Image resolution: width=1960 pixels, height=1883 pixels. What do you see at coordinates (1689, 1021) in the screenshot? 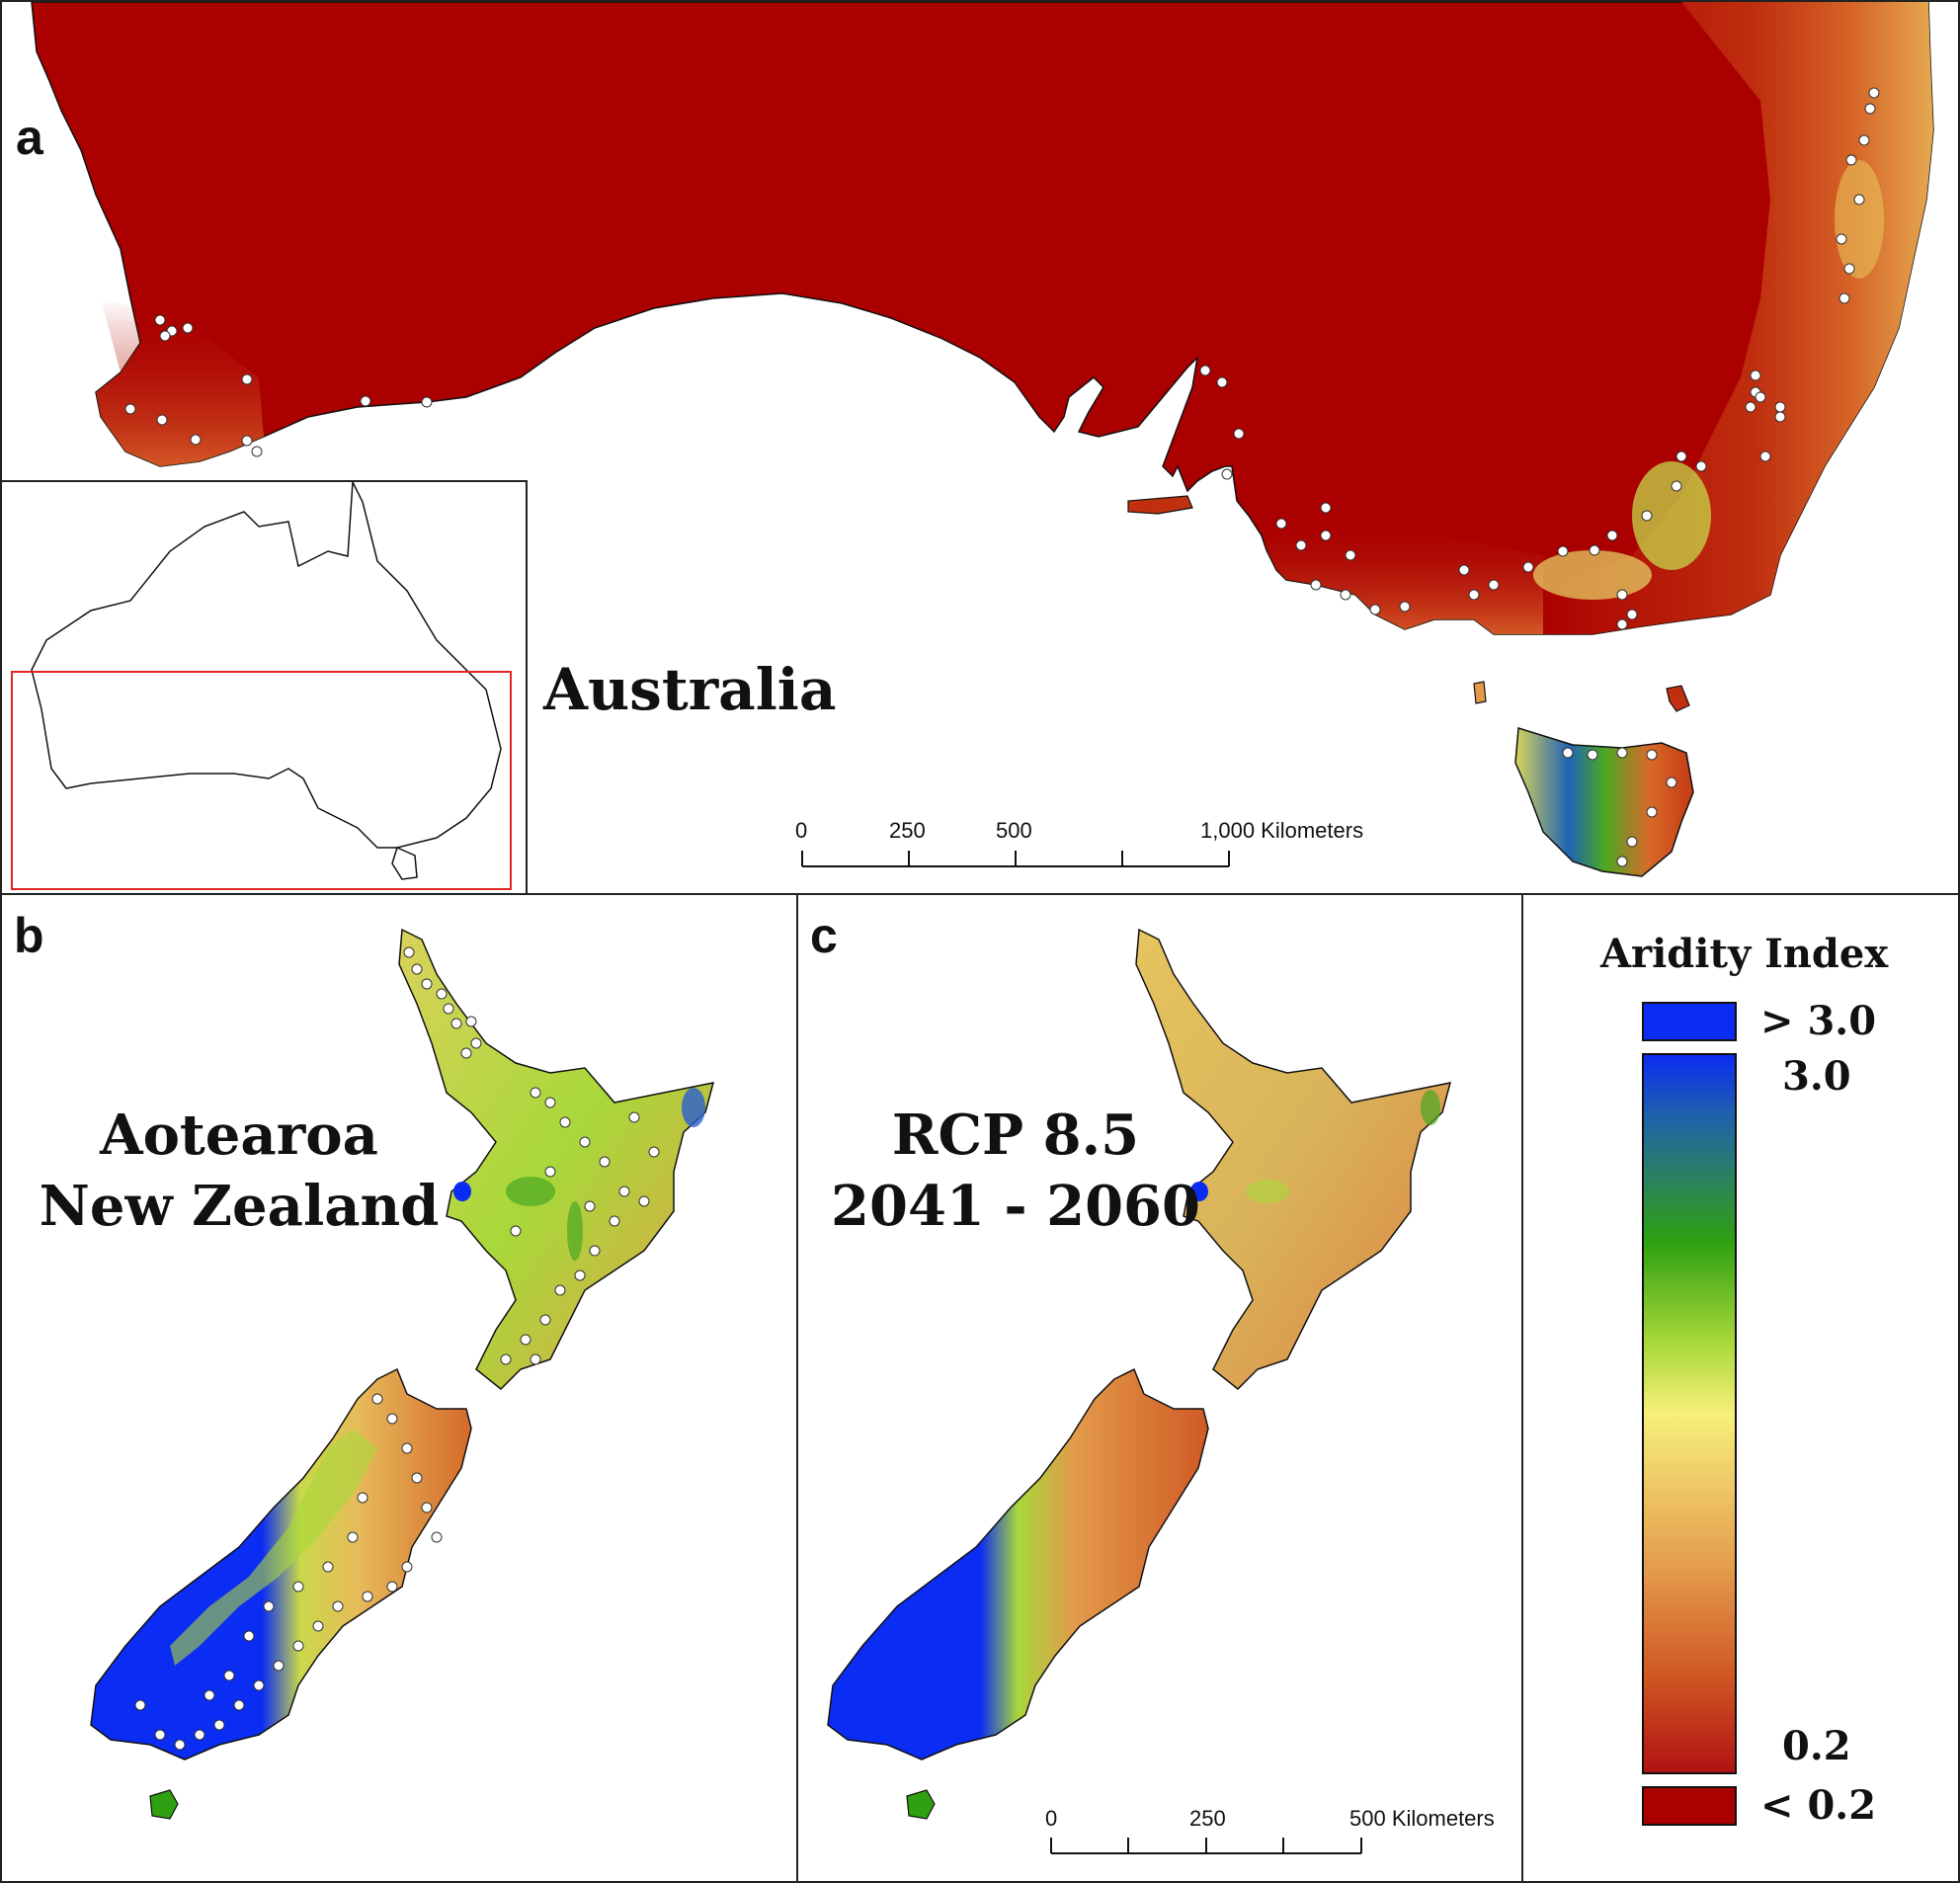
I see `legend-top-box` at bounding box center [1689, 1021].